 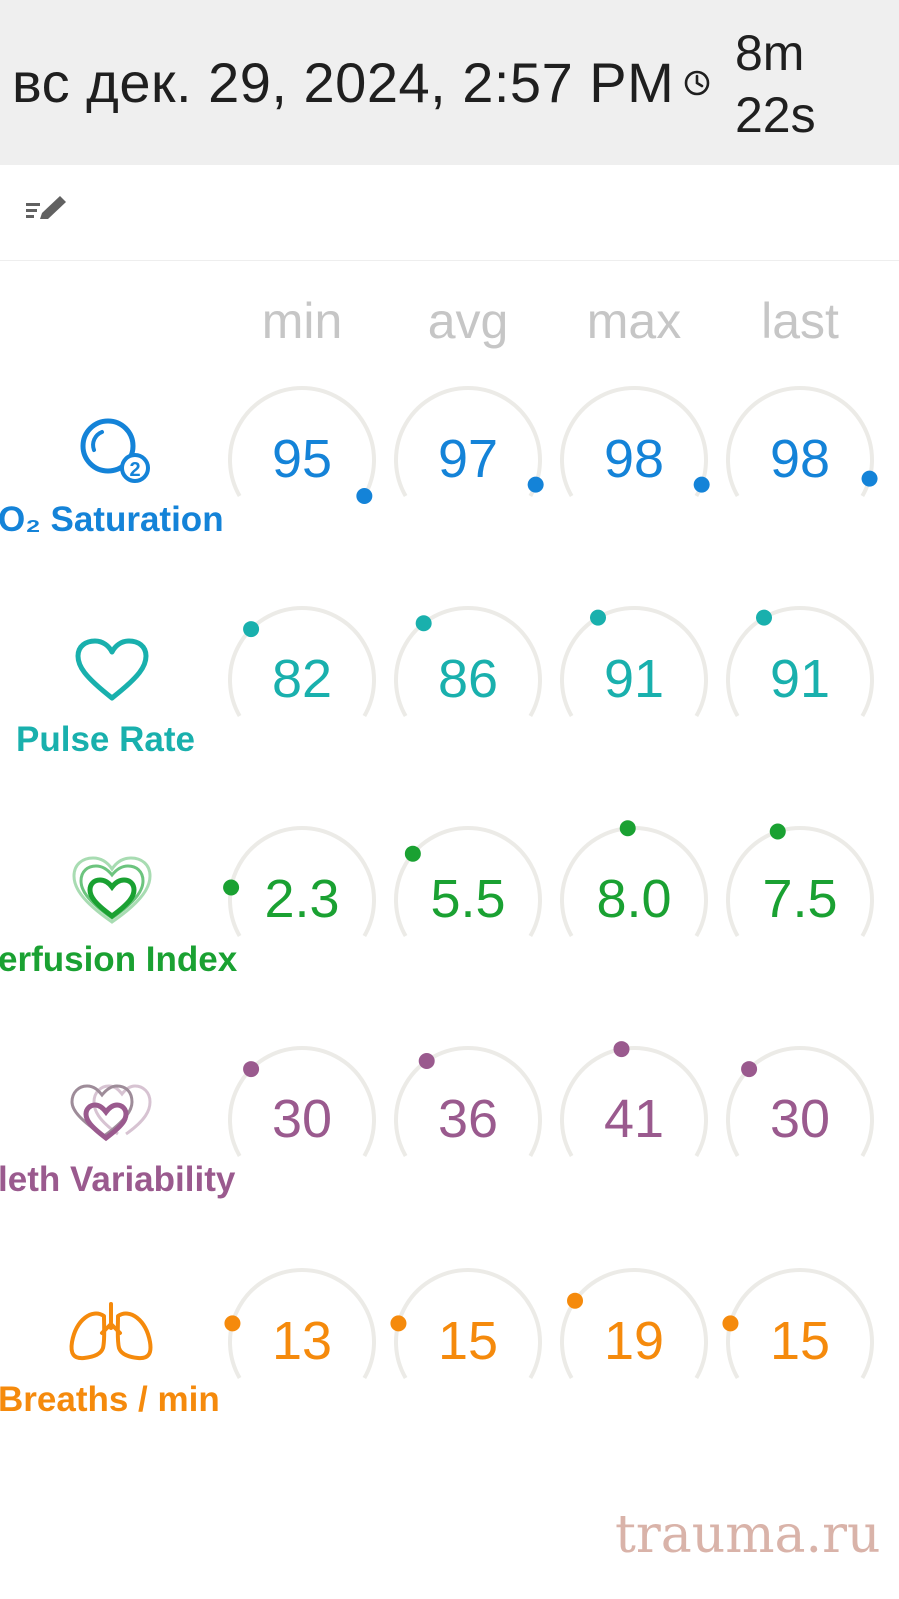 I want to click on gauge-perf-max: 8.0, so click(x=634, y=900).